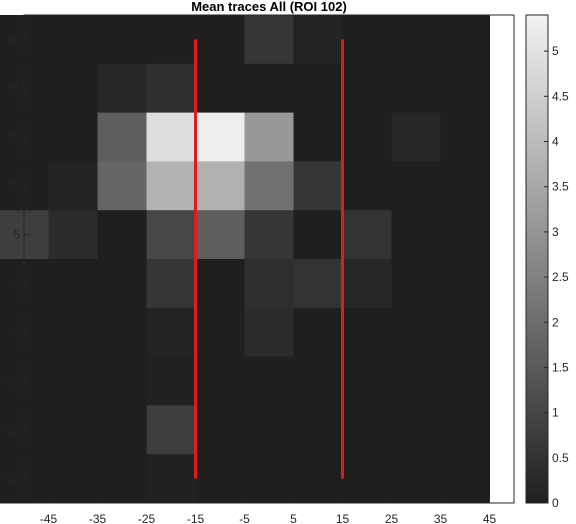 This screenshot has height=524, width=576. I want to click on x-tick-label: 15, so click(343, 518).